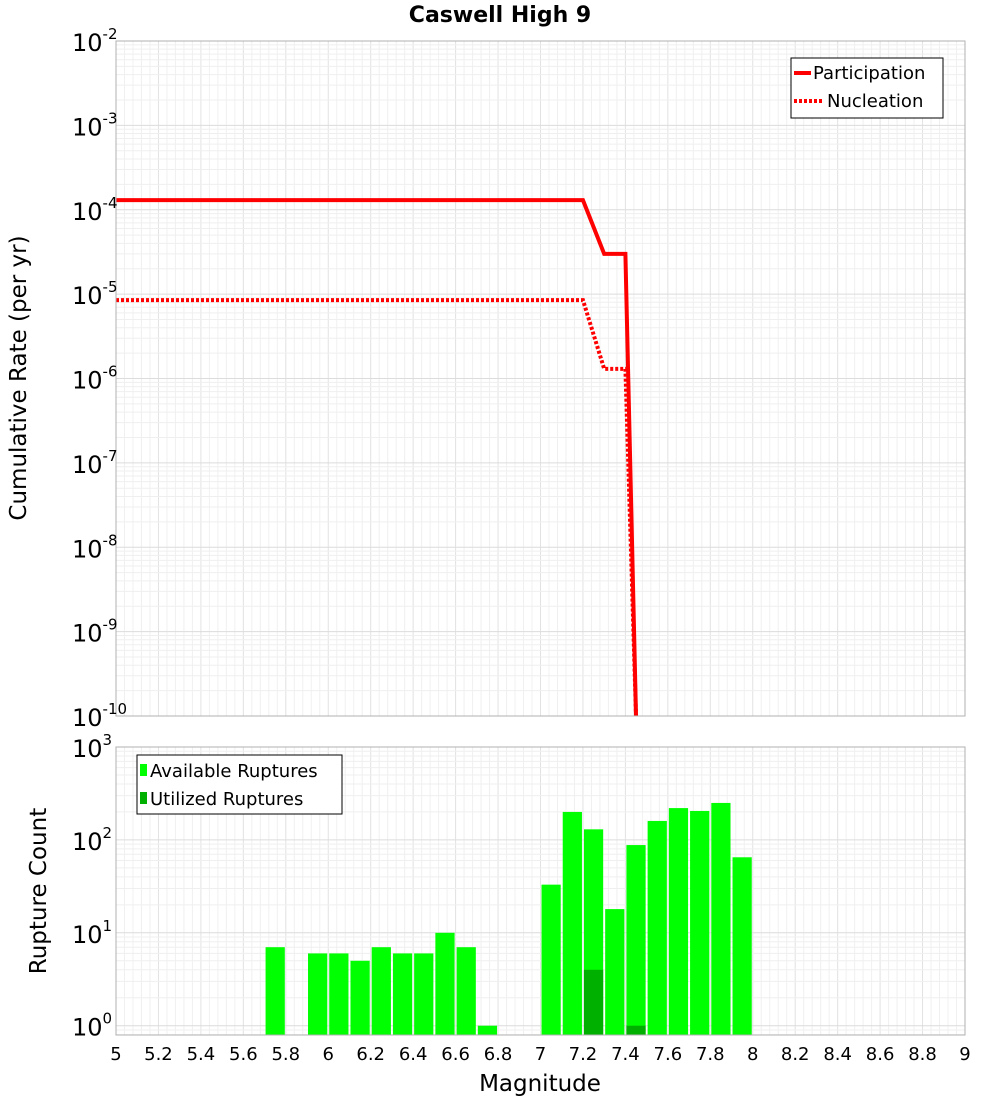  I want to click on y-tick-label: 10⁻⁸, so click(95, 547).